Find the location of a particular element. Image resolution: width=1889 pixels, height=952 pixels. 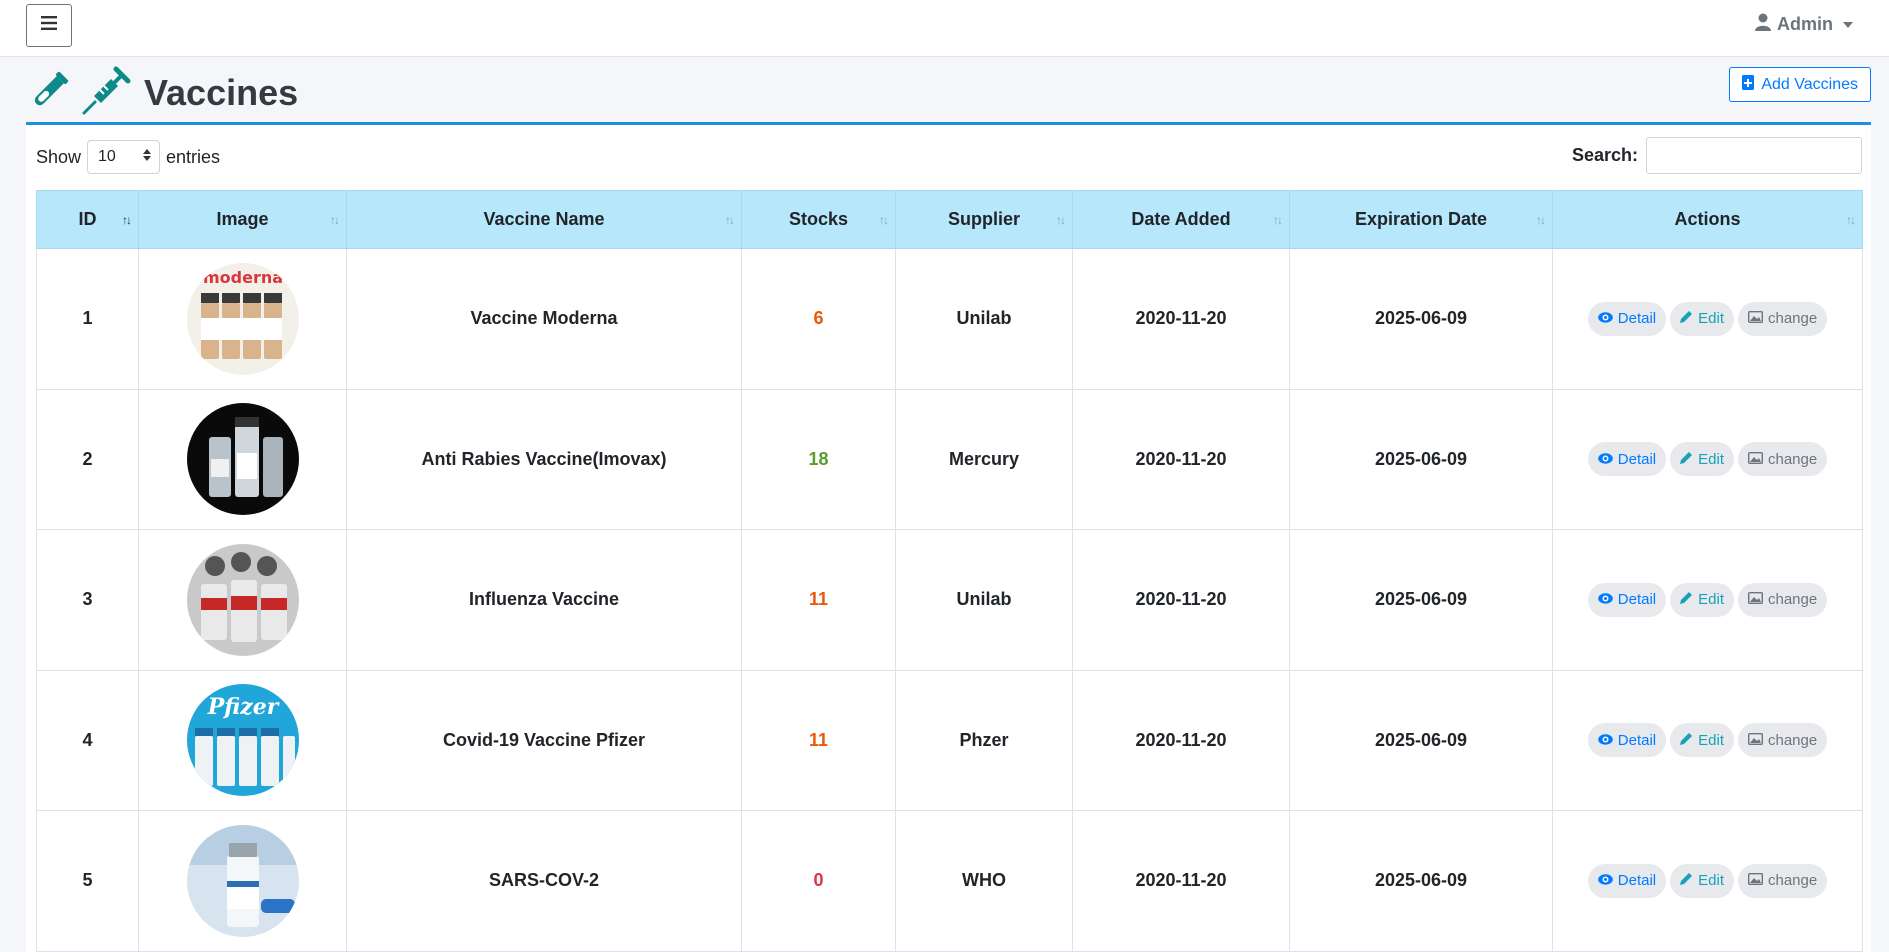

svg-text: moderna is located at coordinates (242, 277).